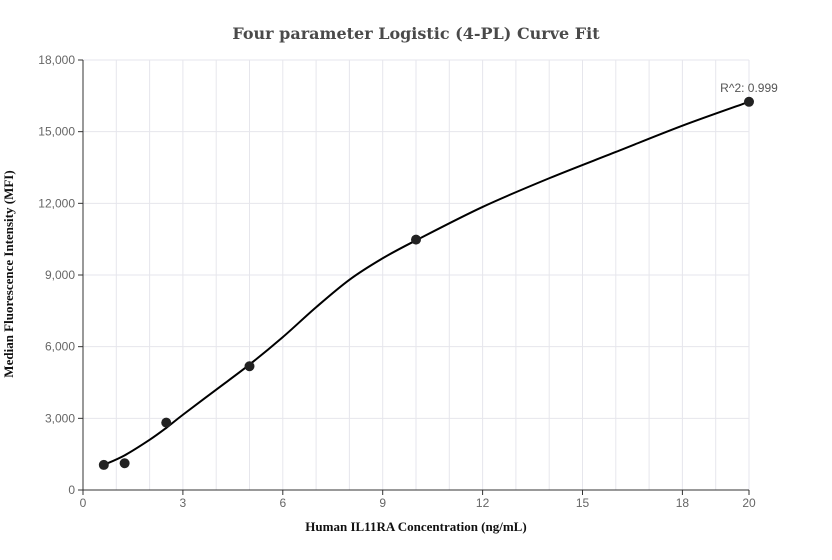 Image resolution: width=832 pixels, height=560 pixels. Describe the element at coordinates (56, 203) in the screenshot. I see `y-tick-label: 12,000` at that location.